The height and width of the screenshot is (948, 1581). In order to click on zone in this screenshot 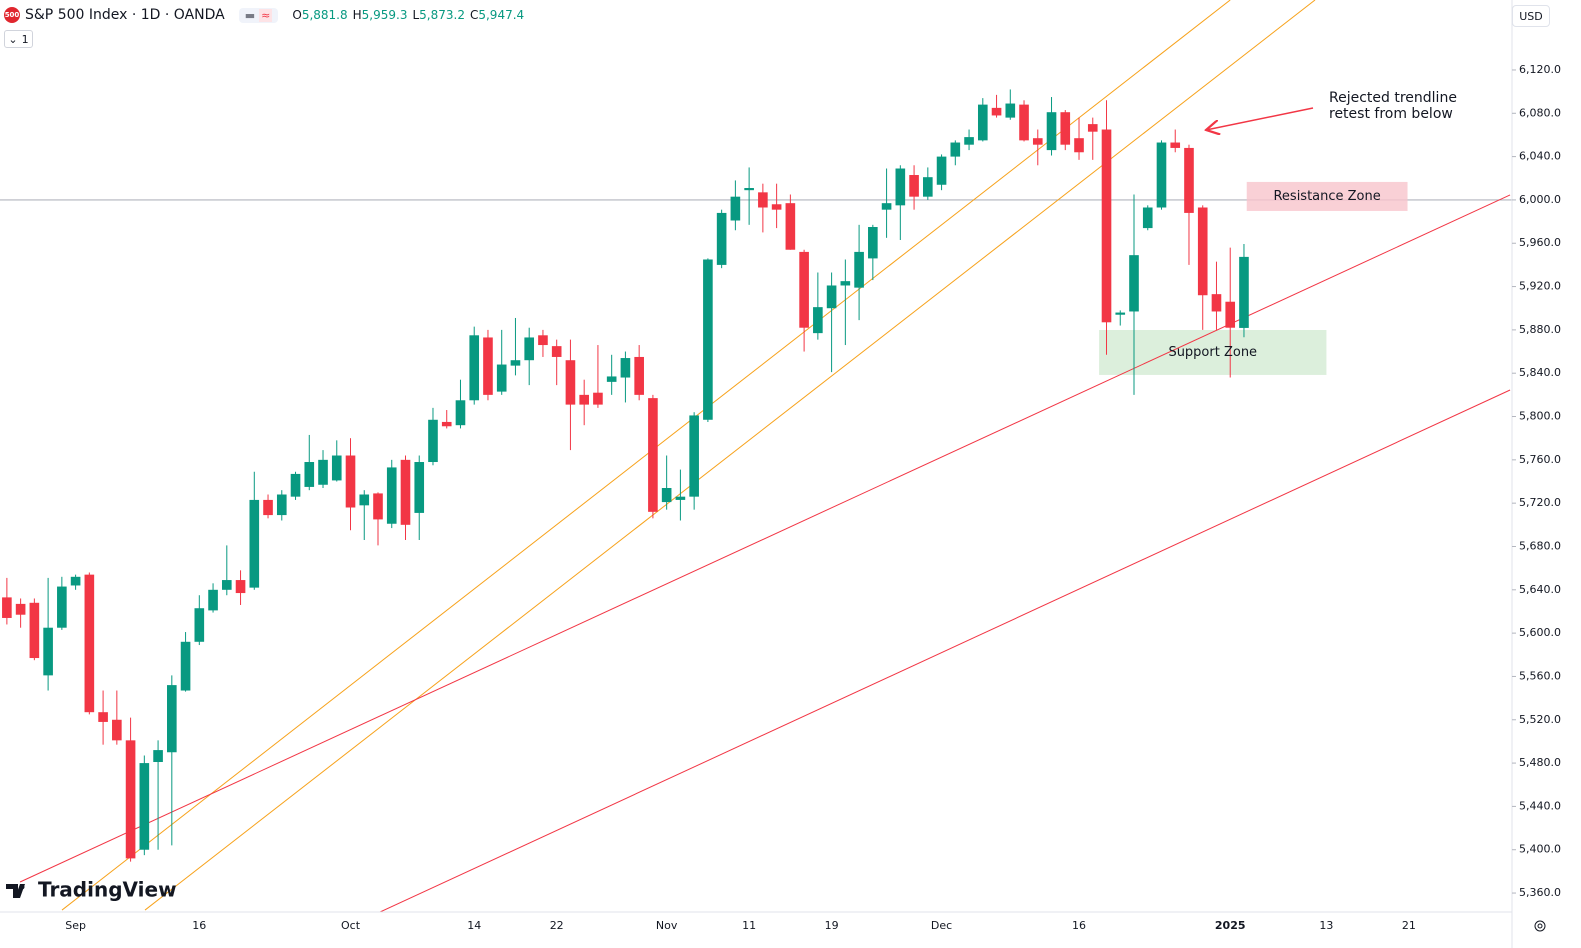, I will do `click(1327, 196)`.